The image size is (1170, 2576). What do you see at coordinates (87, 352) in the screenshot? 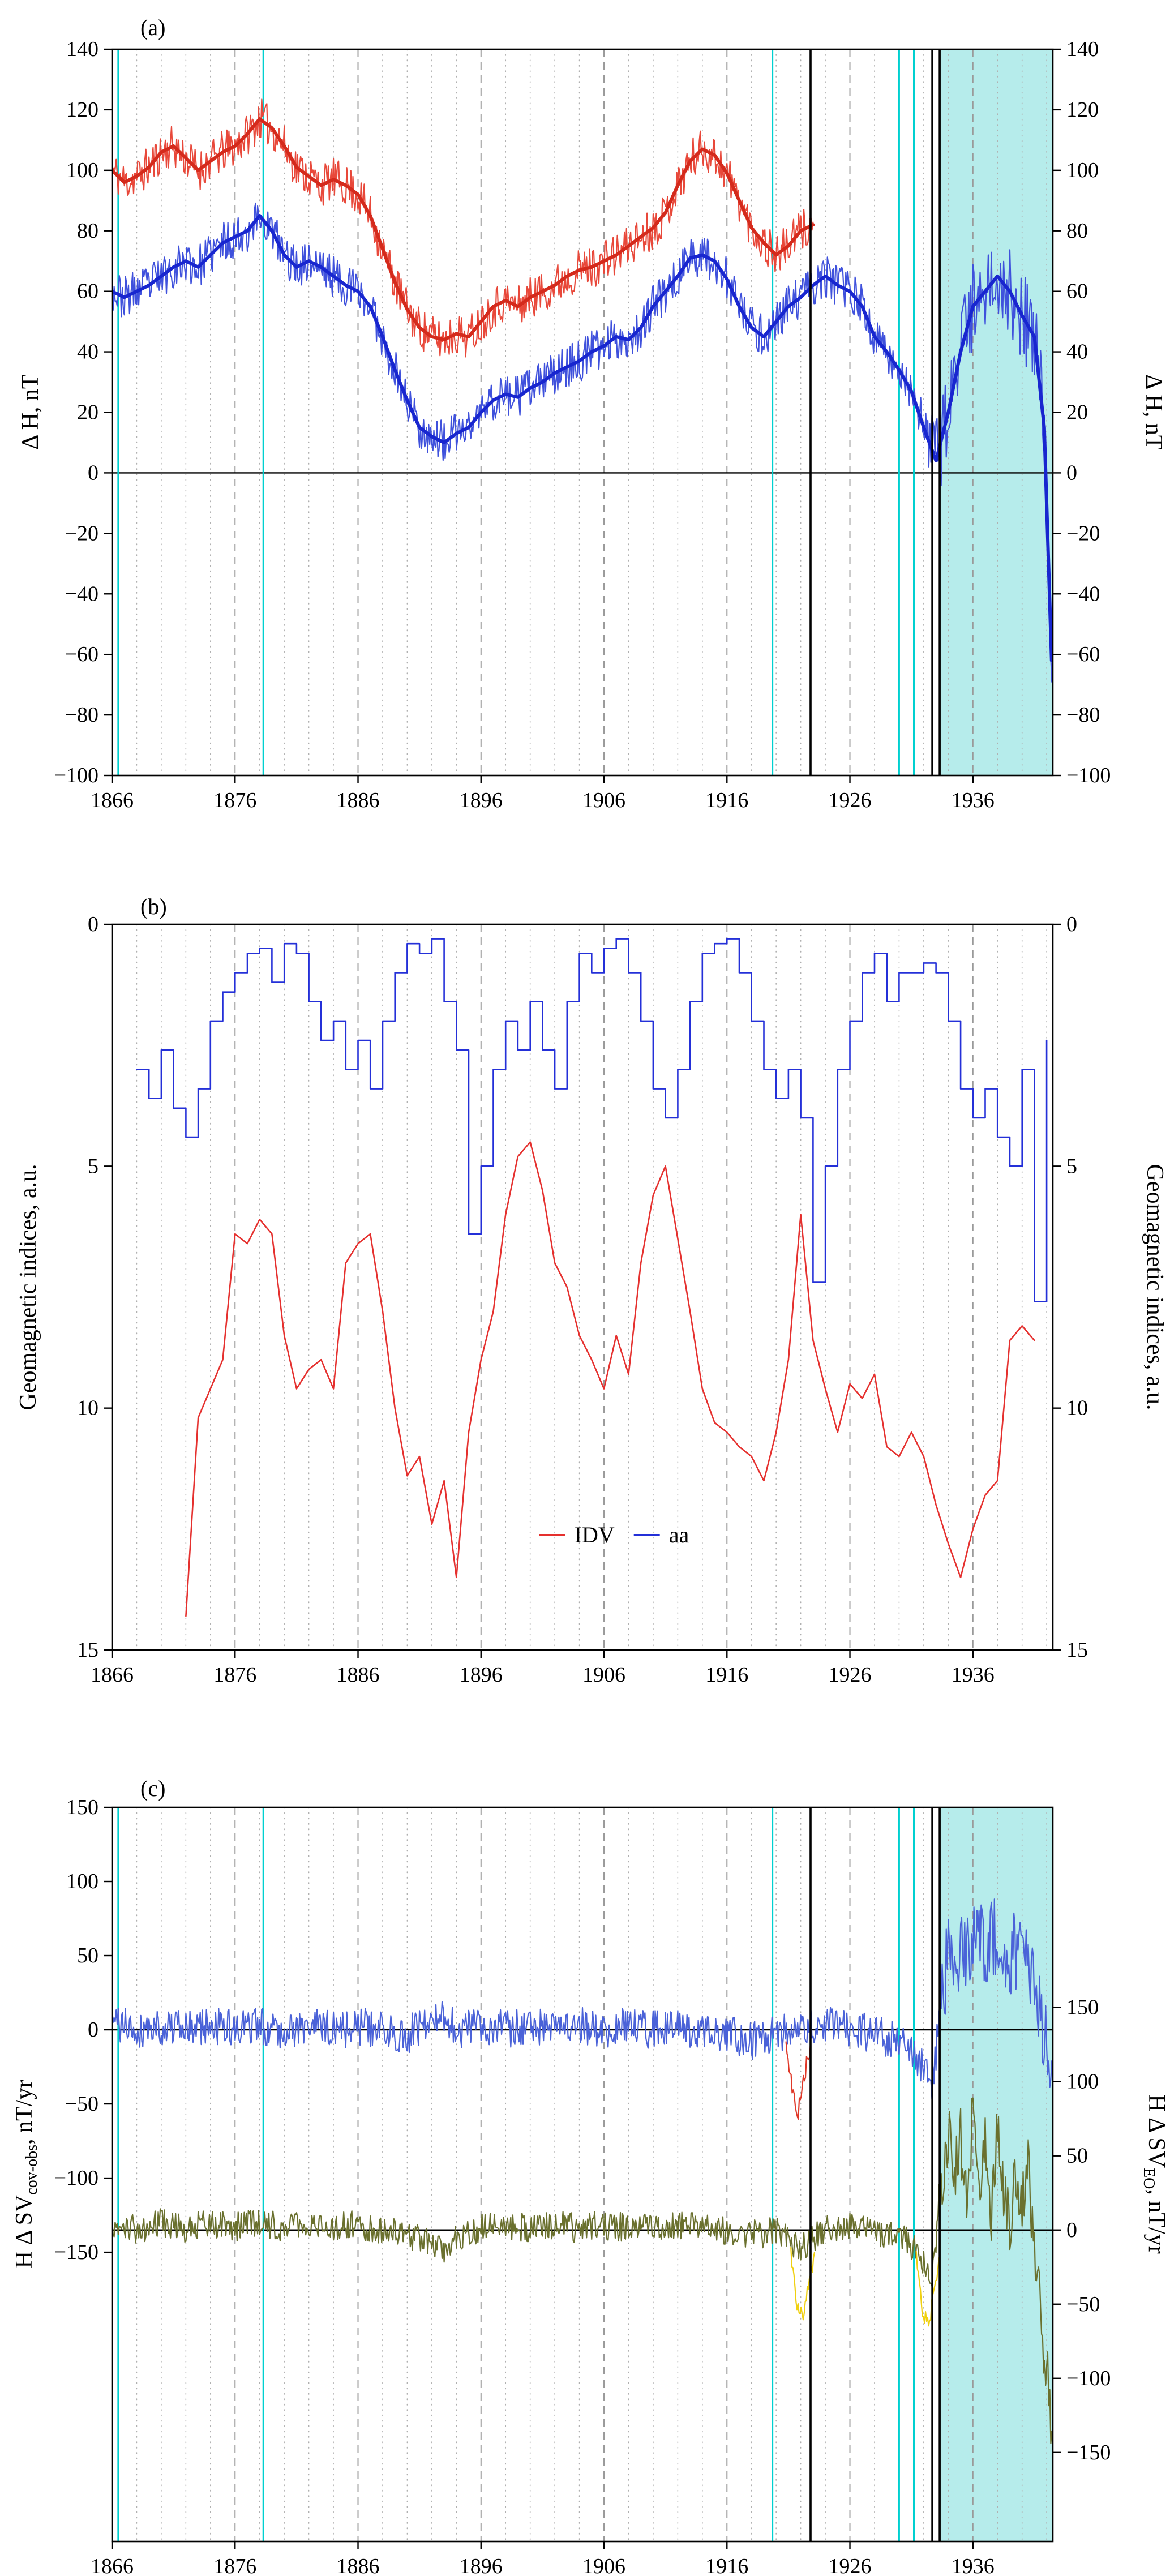
I see `ytick-label: 40` at bounding box center [87, 352].